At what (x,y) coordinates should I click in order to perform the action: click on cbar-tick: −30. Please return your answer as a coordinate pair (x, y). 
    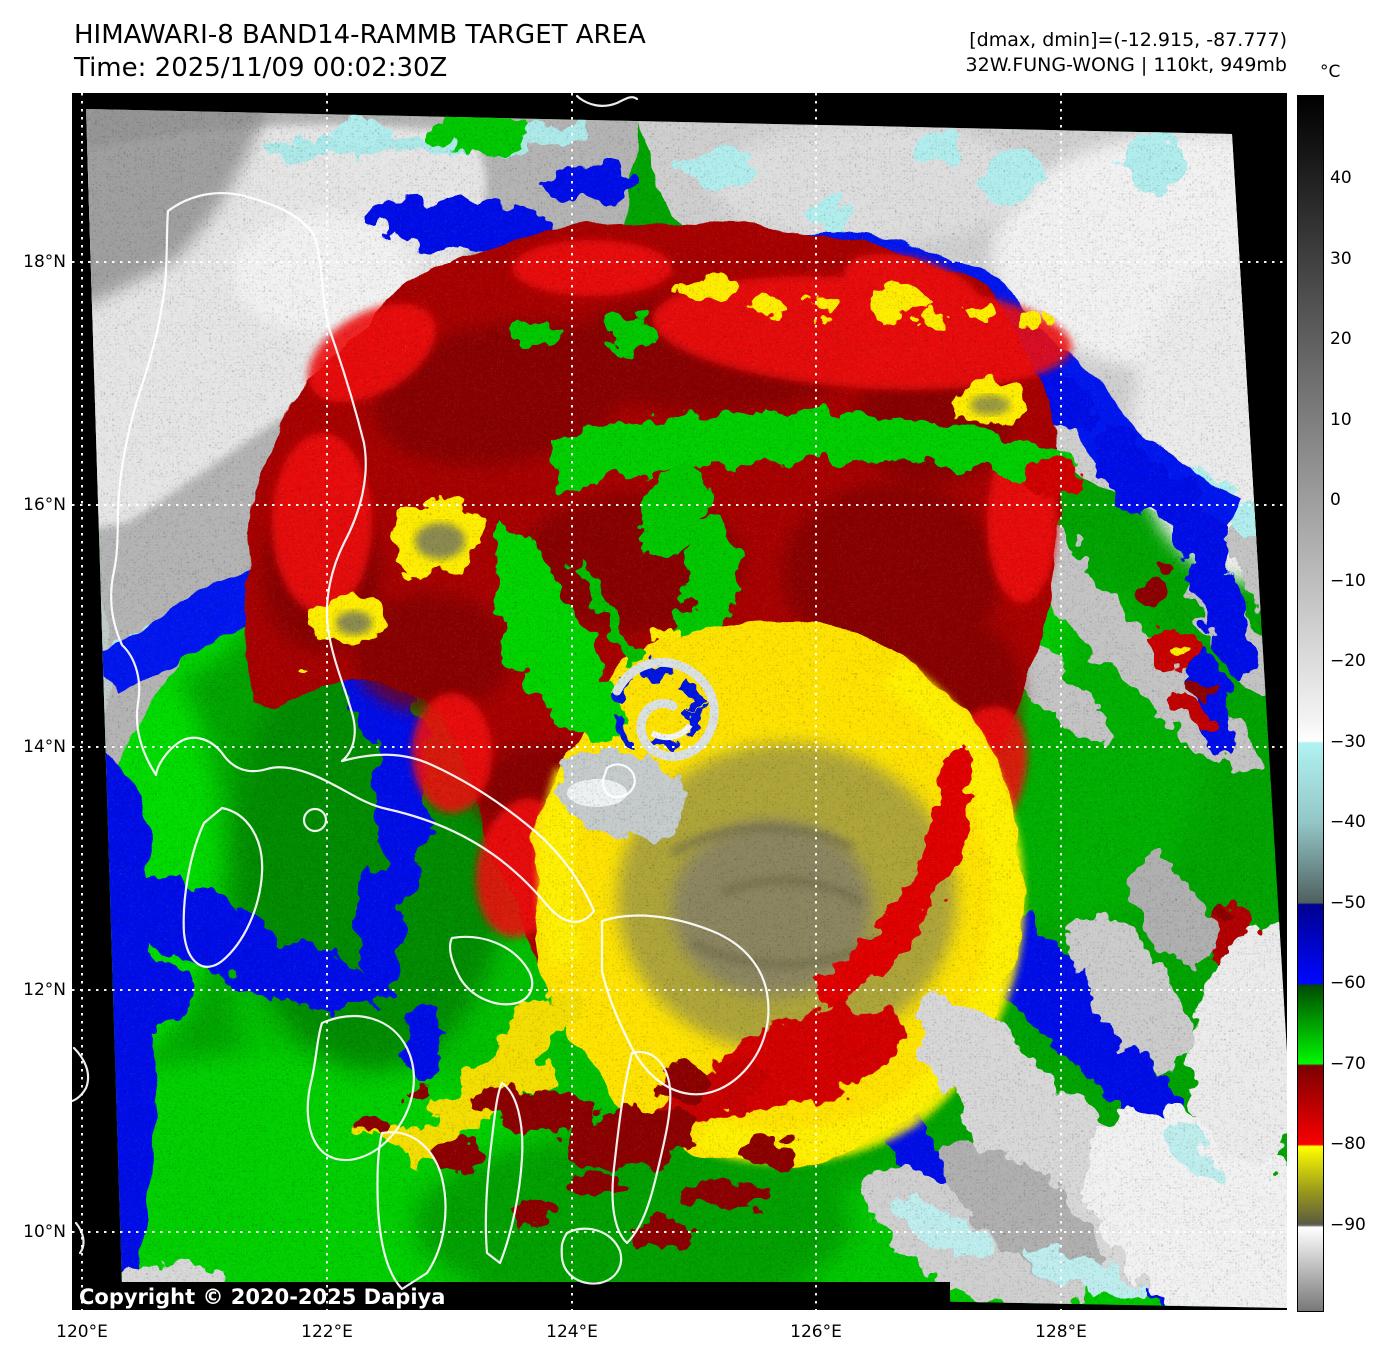
    Looking at the image, I should click on (1348, 742).